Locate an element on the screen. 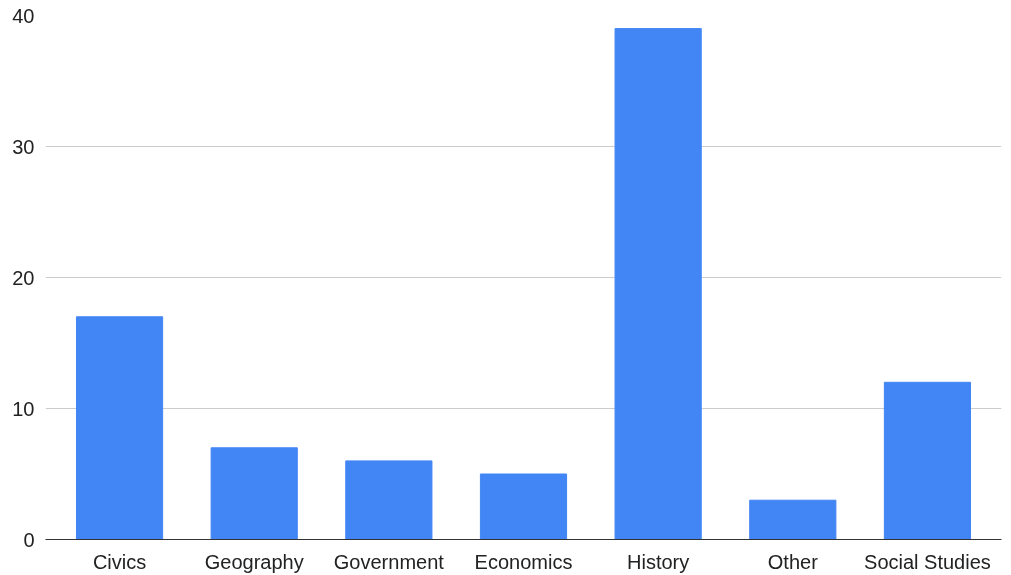 The image size is (1011, 575). y-tick-label: 30 is located at coordinates (23, 146).